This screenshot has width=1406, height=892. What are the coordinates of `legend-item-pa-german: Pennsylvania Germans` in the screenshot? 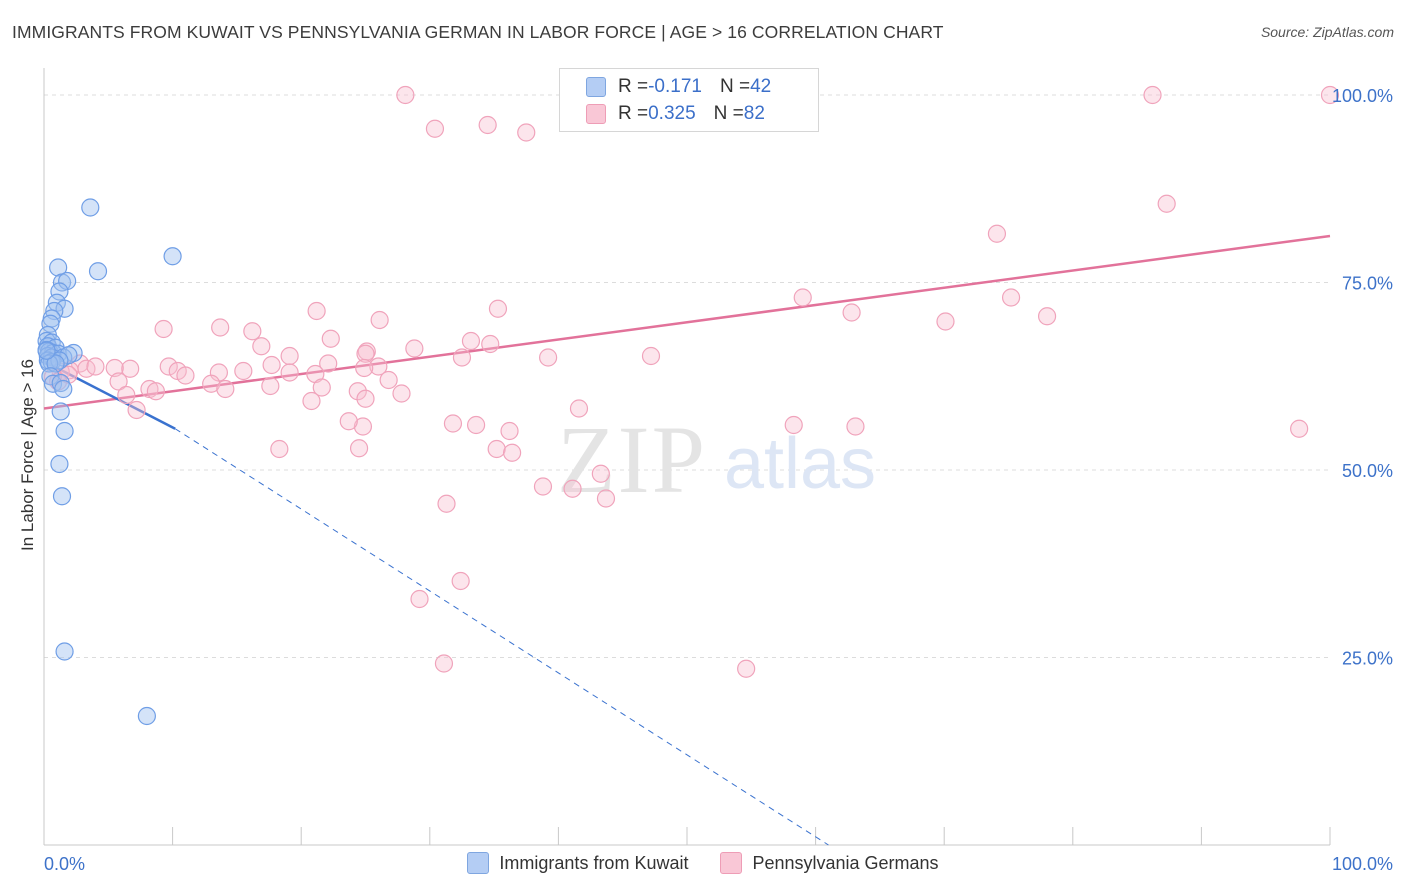 It's located at (829, 863).